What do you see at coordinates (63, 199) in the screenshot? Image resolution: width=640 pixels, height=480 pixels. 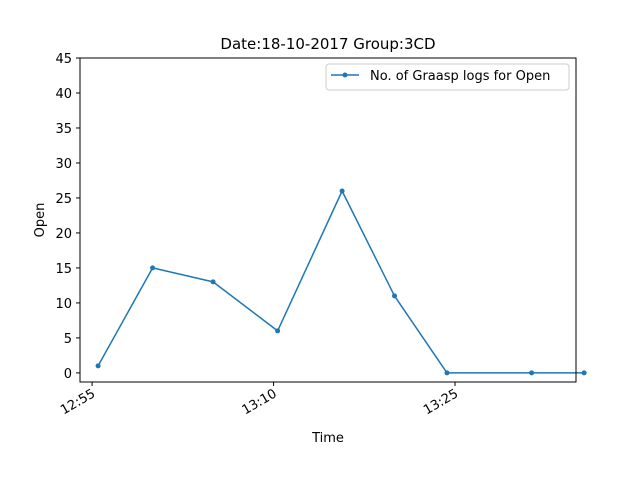 I see `y-tick-label: 25` at bounding box center [63, 199].